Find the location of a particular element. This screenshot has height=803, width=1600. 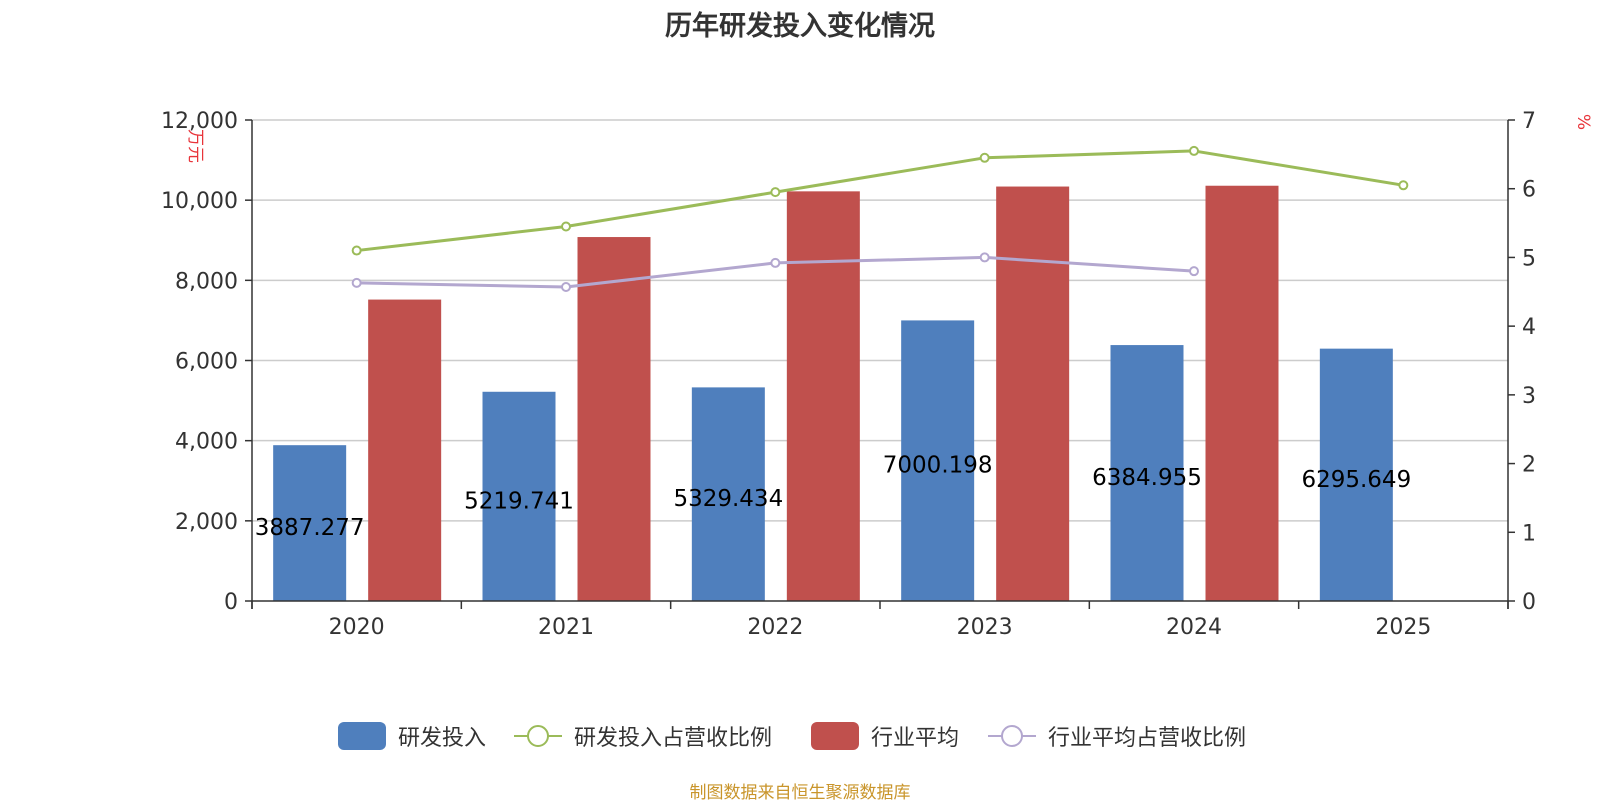

left-axis-tick-label: 4,000 is located at coordinates (206, 442).